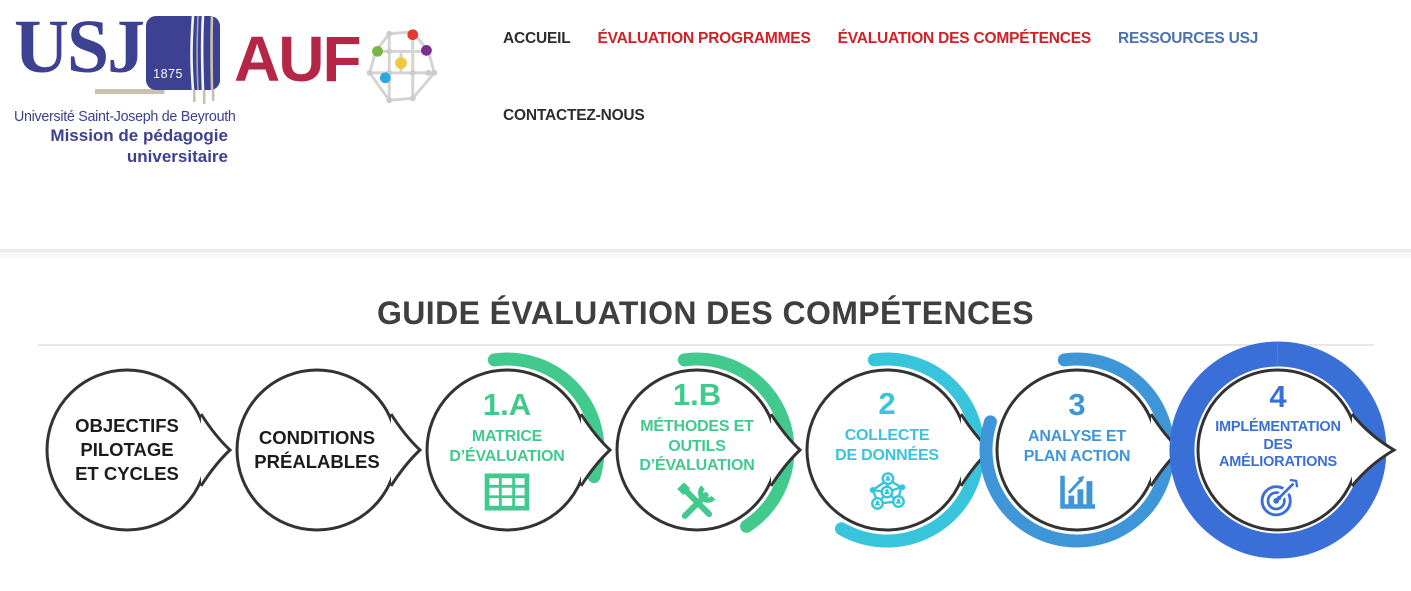 This screenshot has width=1411, height=591. I want to click on step-label: IMPLÉMENTATION DES AMÉLIORATIONS, so click(1278, 444).